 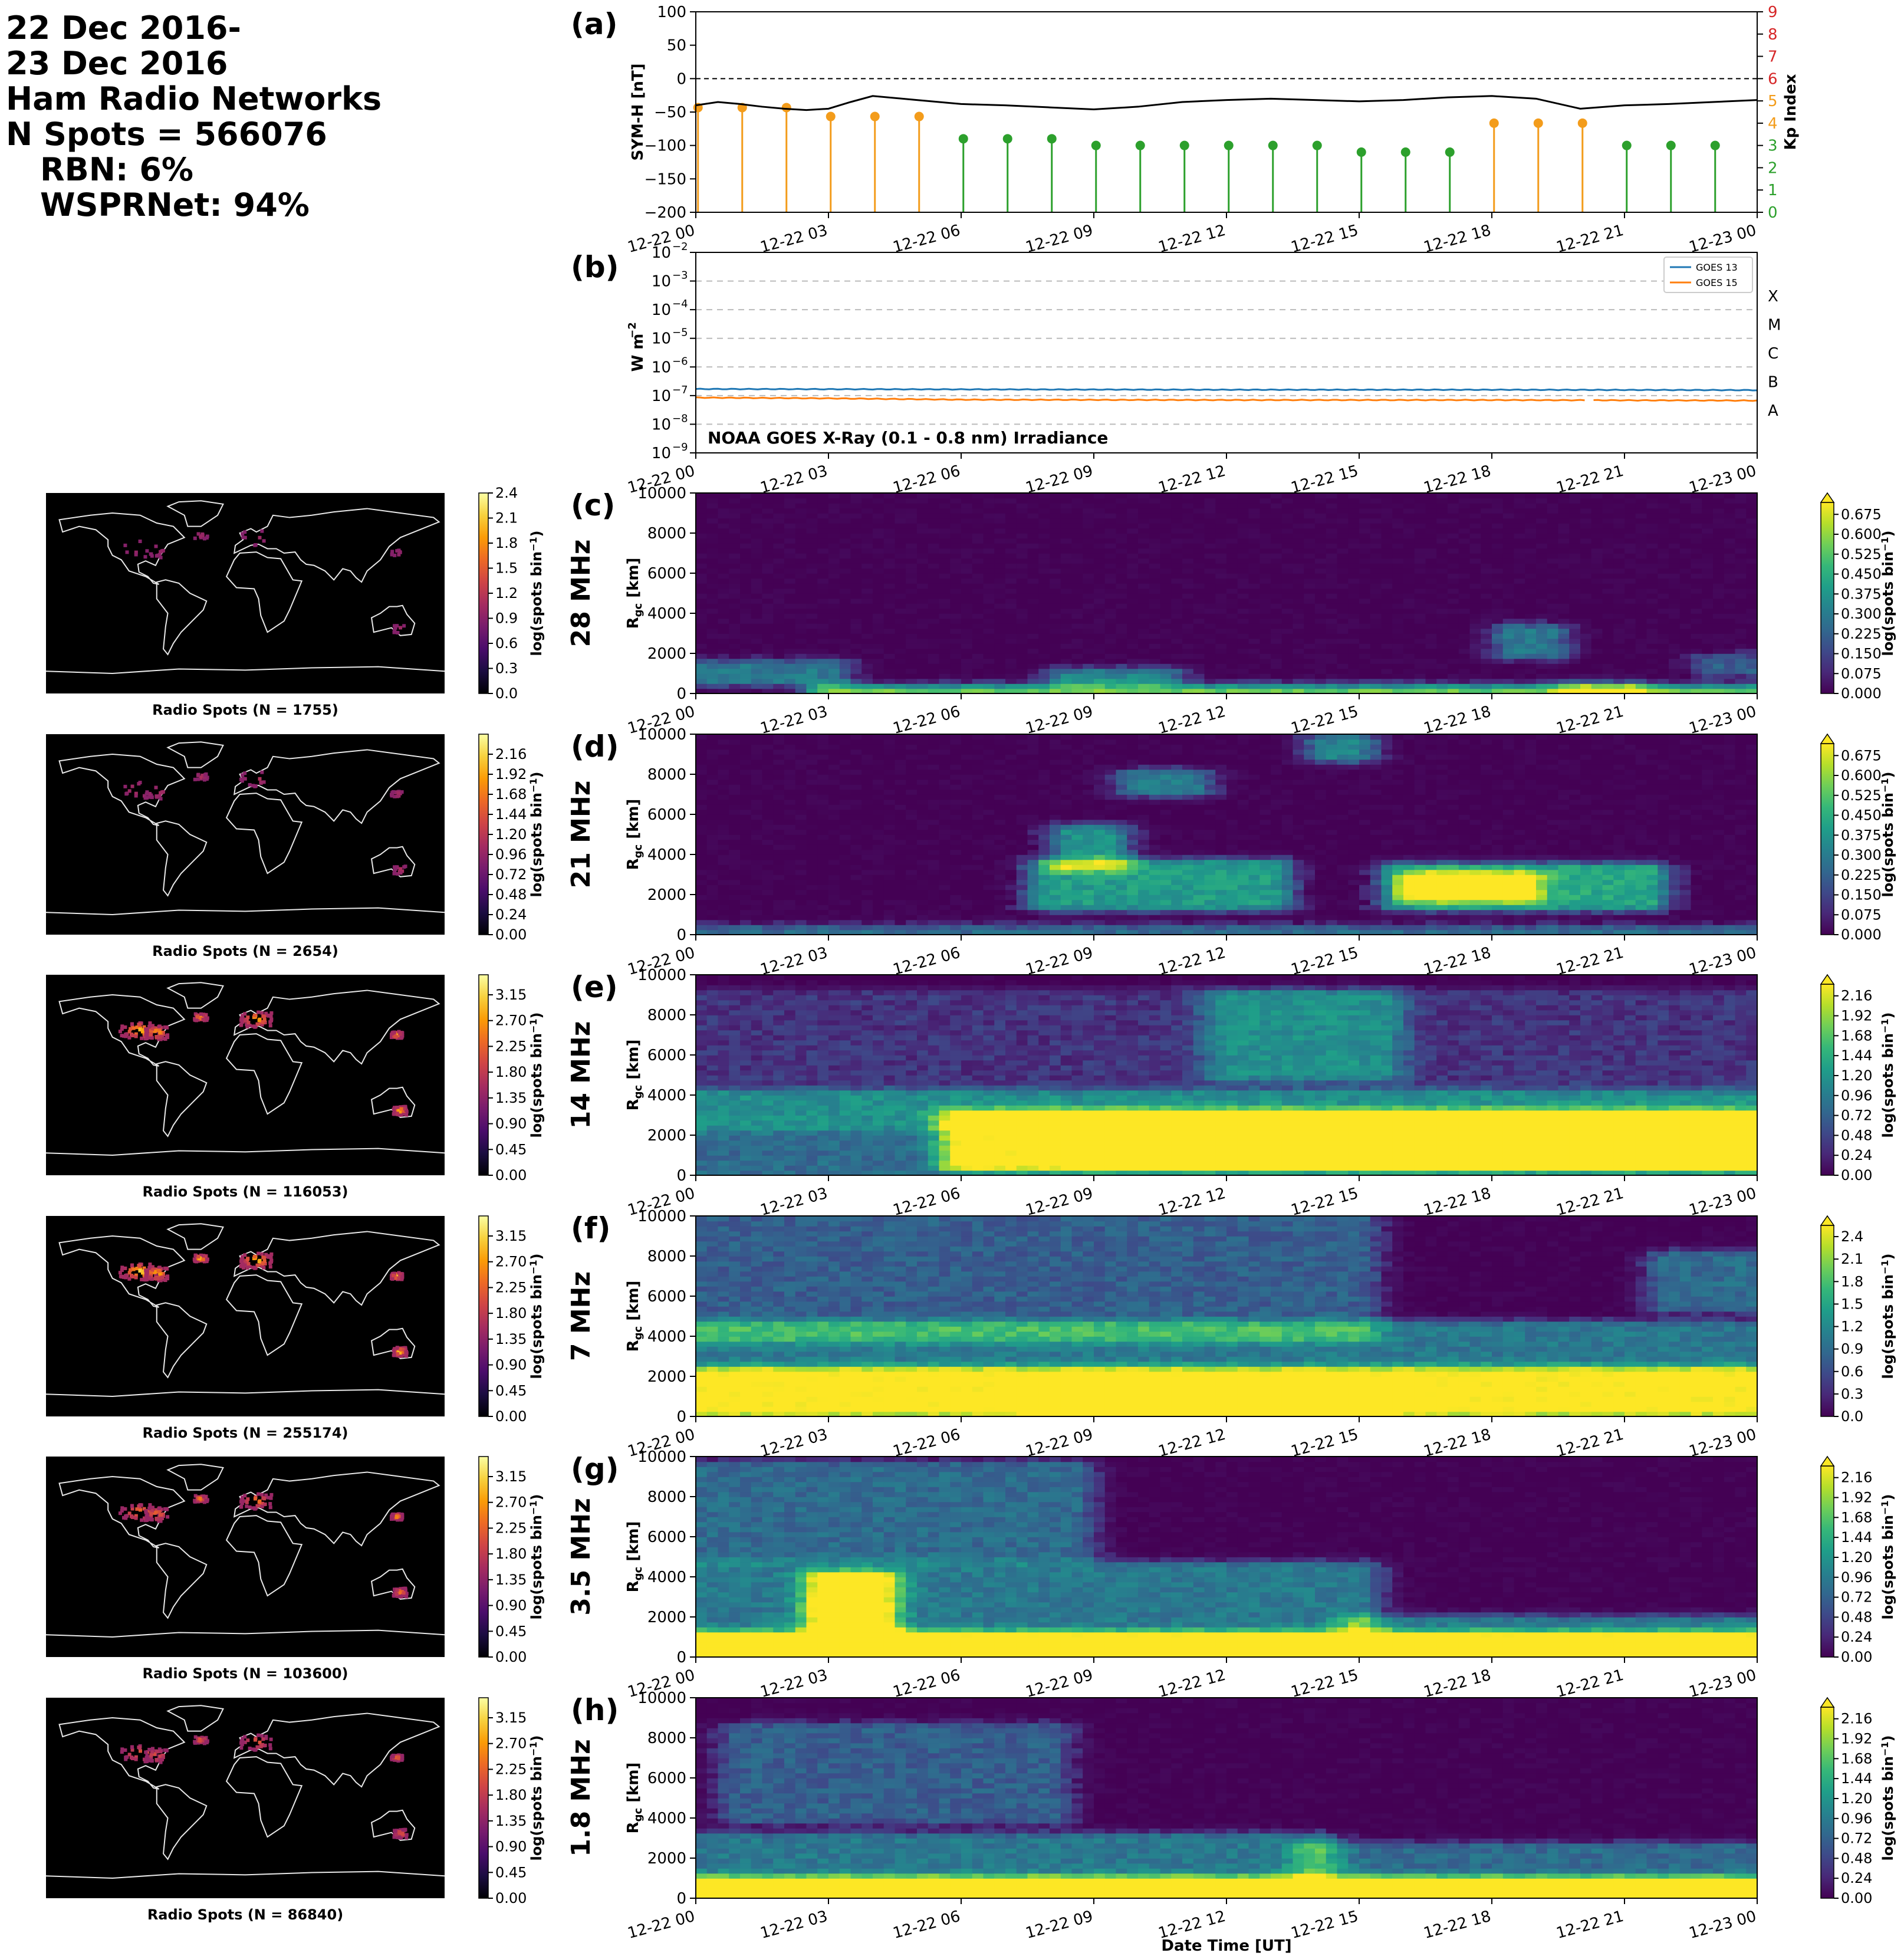 I want to click on map-spot, so click(x=125, y=545).